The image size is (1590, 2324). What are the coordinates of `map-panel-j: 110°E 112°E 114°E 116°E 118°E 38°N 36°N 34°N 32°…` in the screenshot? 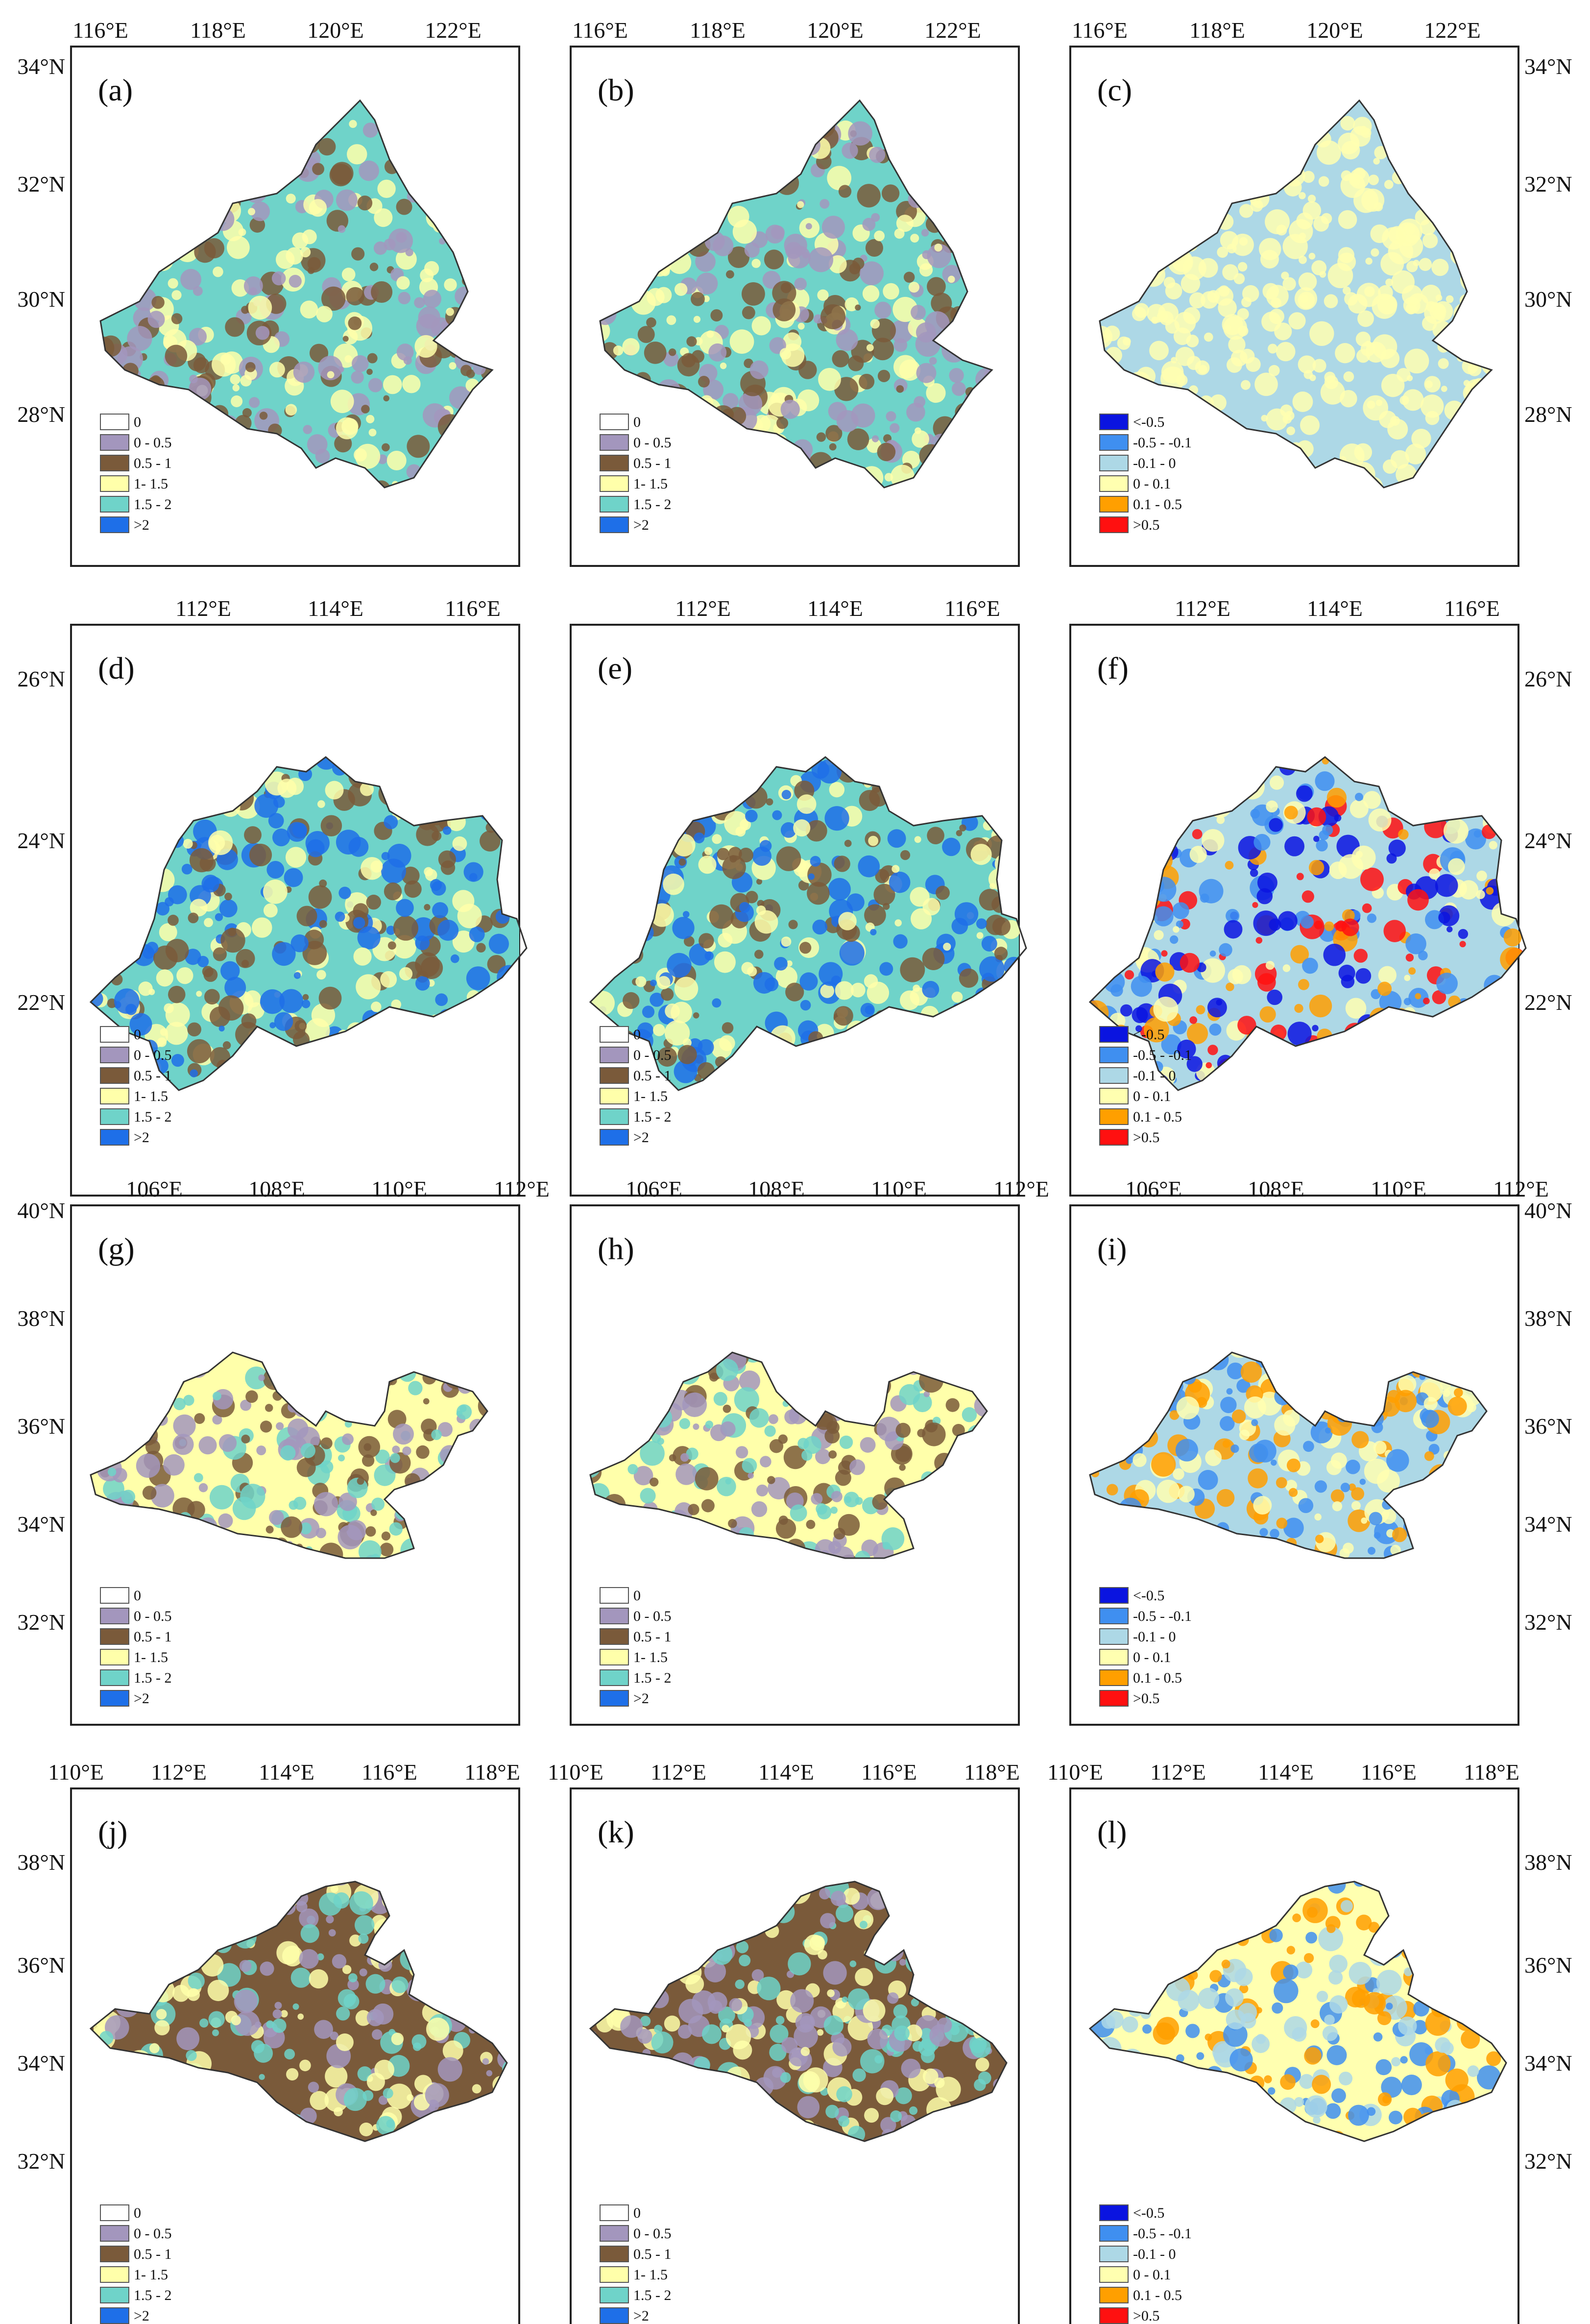 It's located at (268, 2042).